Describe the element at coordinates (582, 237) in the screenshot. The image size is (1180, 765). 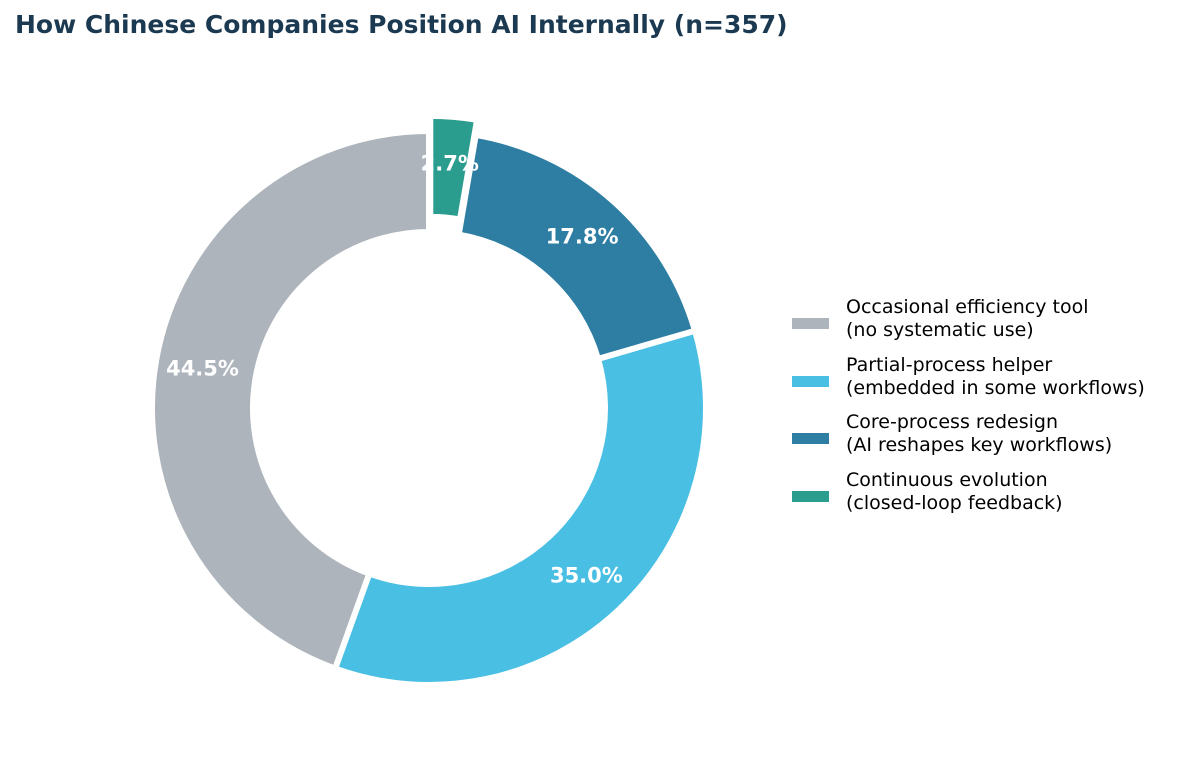
I see `slice-percent-label: 17.8%` at that location.